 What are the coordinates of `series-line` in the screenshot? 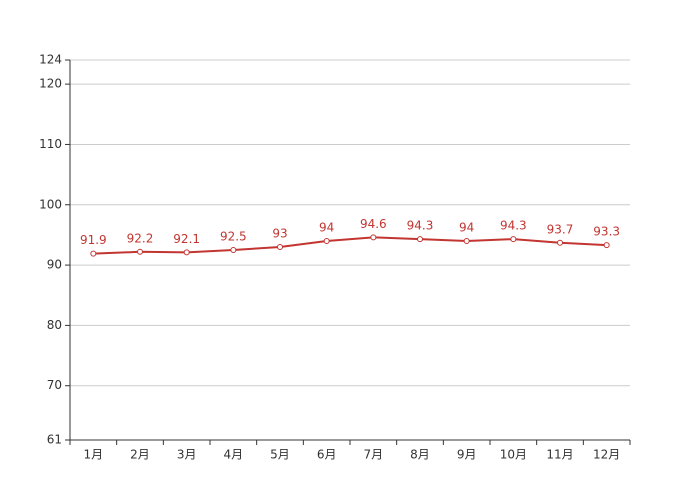 It's located at (350, 245).